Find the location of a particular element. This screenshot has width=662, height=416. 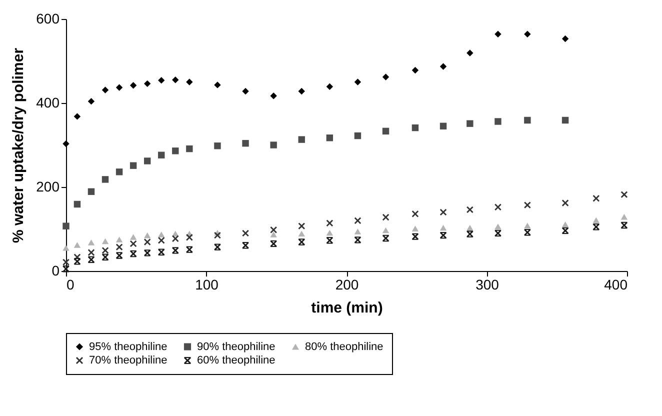

x-tick-label: 200 is located at coordinates (347, 284).